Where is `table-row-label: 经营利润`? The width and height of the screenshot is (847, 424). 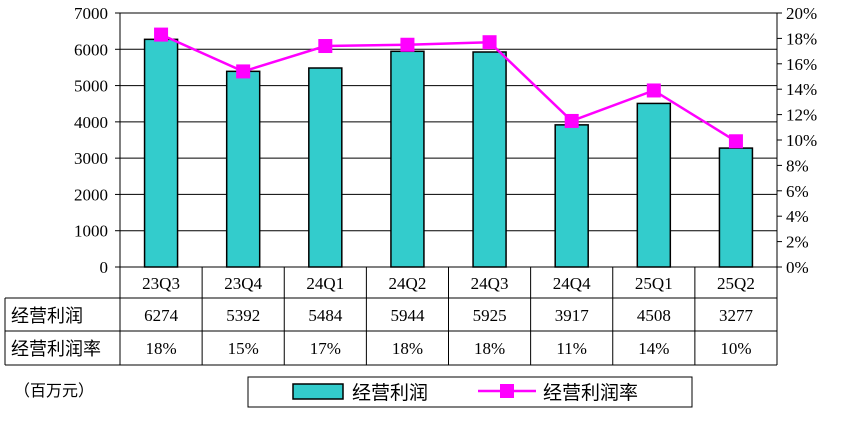
table-row-label: 经营利润 is located at coordinates (47, 316).